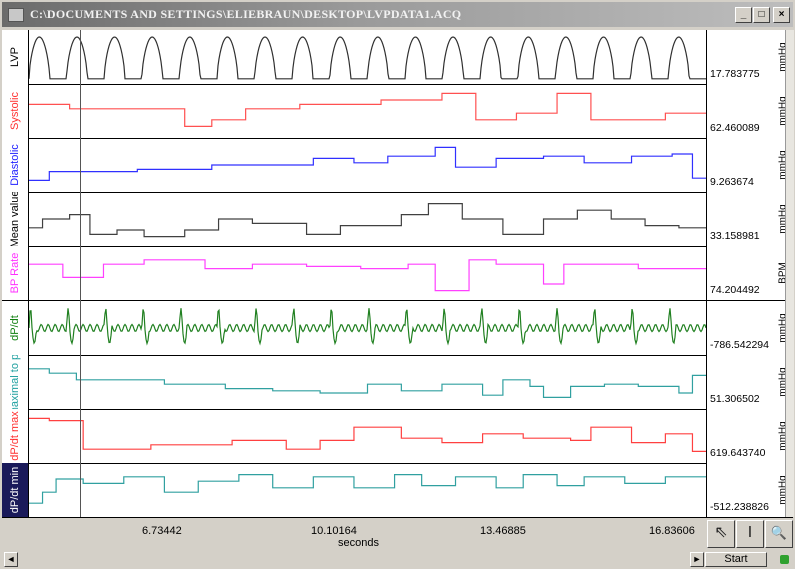 The image size is (795, 569). I want to click on channel-value: 33.158981, so click(735, 236).